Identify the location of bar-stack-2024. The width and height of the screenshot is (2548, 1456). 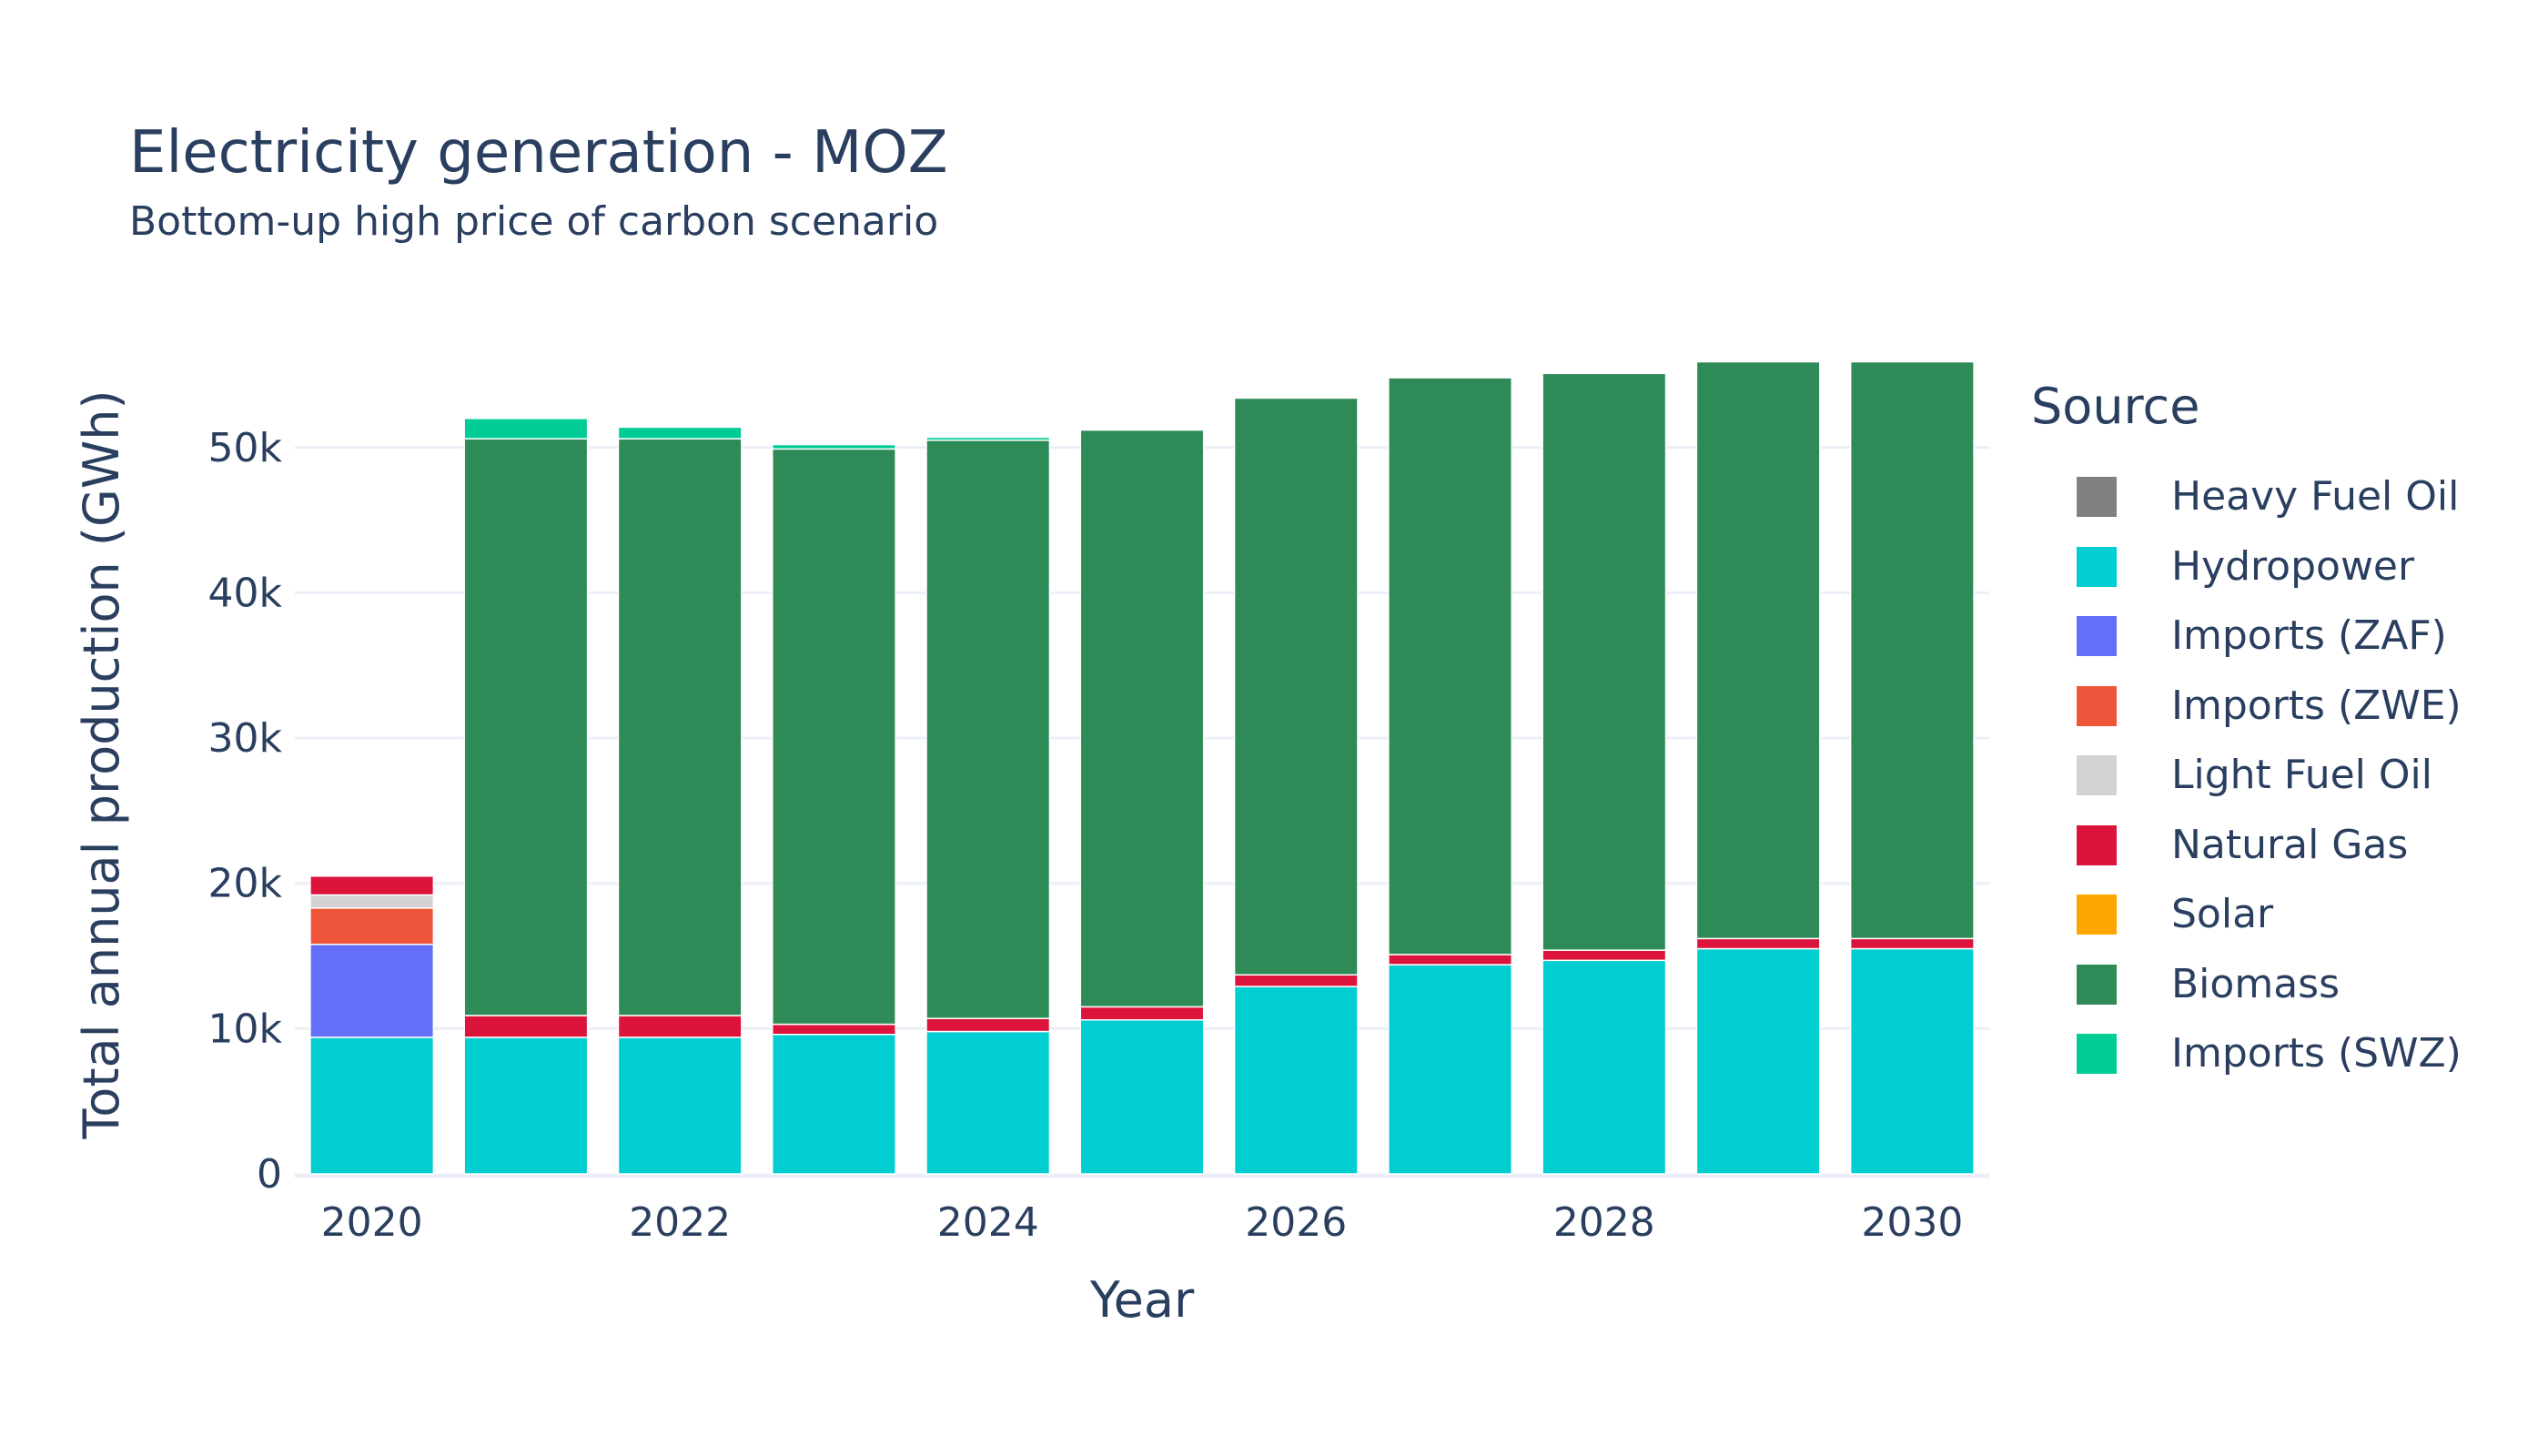
(988, 806).